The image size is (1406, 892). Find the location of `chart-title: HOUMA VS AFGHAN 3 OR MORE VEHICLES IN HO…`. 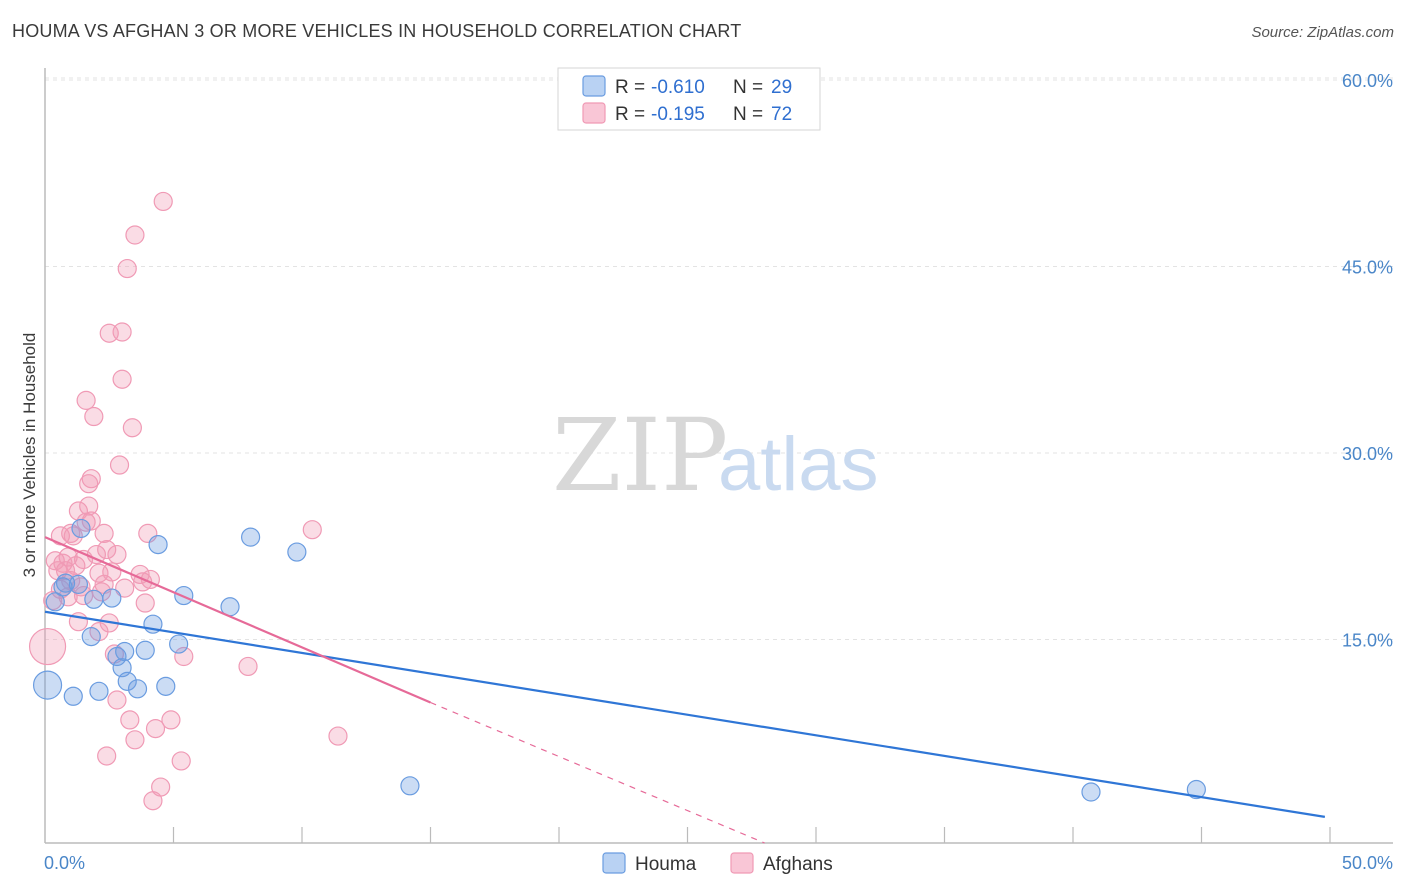

chart-title: HOUMA VS AFGHAN 3 OR MORE VEHICLES IN HO… is located at coordinates (377, 31).